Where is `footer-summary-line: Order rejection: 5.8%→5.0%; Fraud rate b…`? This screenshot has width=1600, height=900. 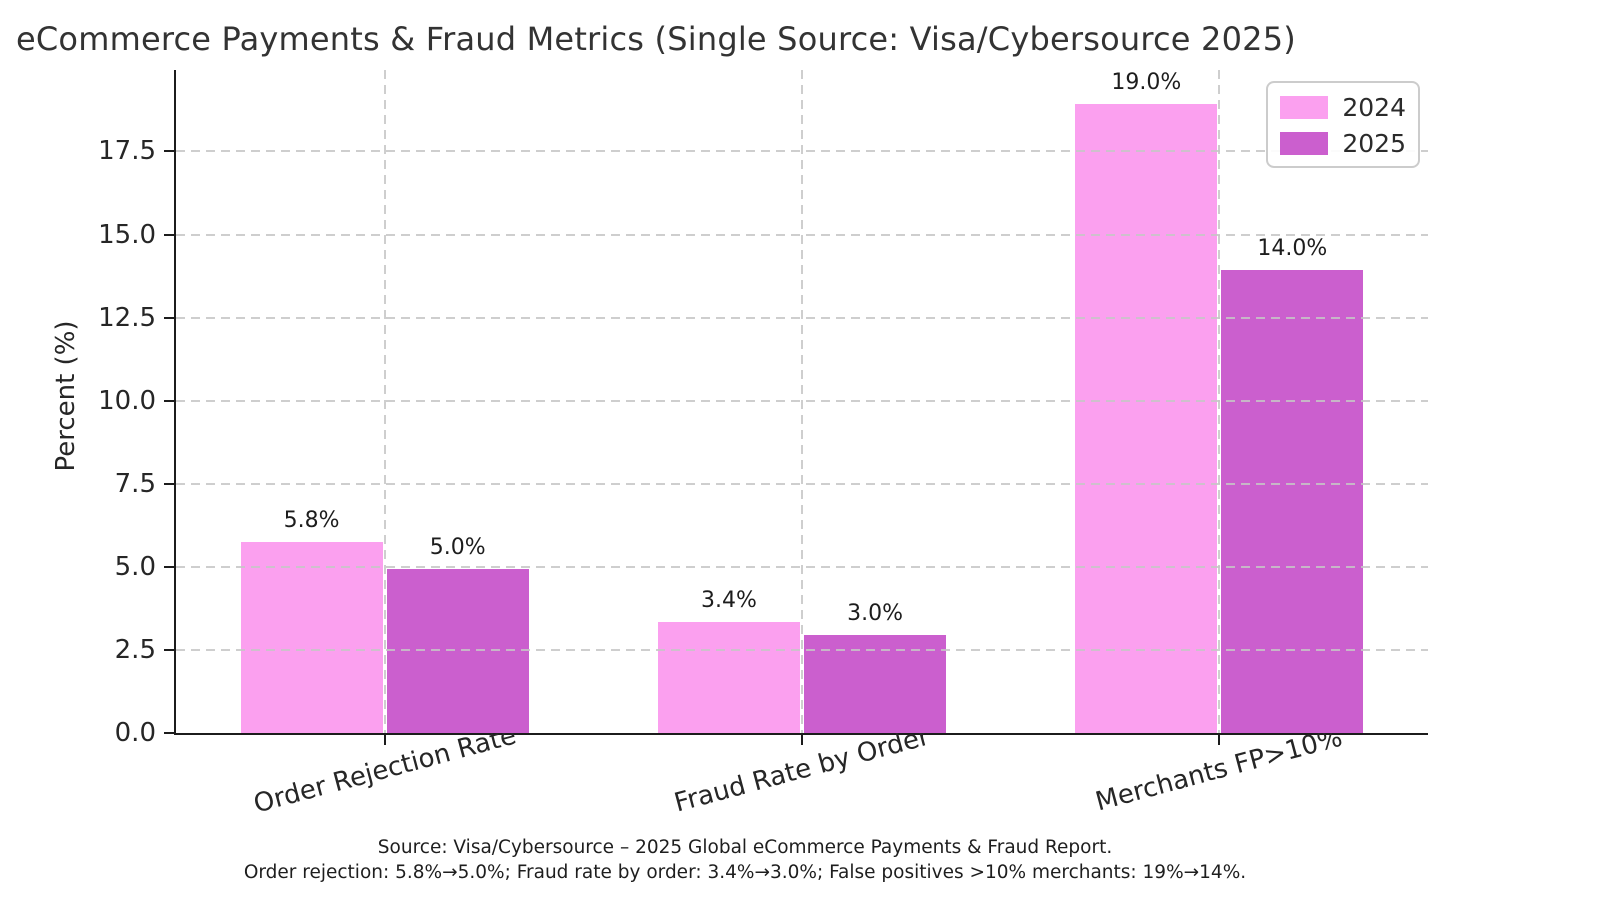
footer-summary-line: Order rejection: 5.8%→5.0%; Fraud rate b… is located at coordinates (745, 872).